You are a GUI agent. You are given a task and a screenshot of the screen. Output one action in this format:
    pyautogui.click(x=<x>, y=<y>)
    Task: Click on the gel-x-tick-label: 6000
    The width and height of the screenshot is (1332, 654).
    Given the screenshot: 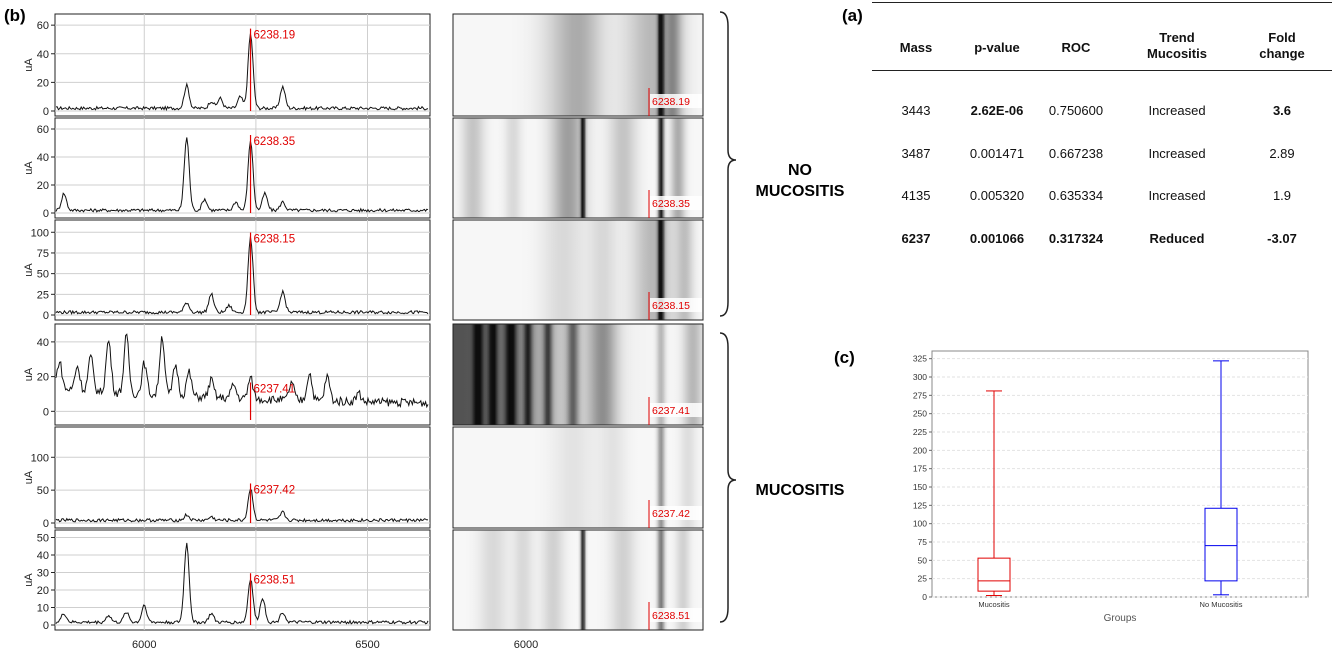 What is the action you would take?
    pyautogui.click(x=526, y=645)
    